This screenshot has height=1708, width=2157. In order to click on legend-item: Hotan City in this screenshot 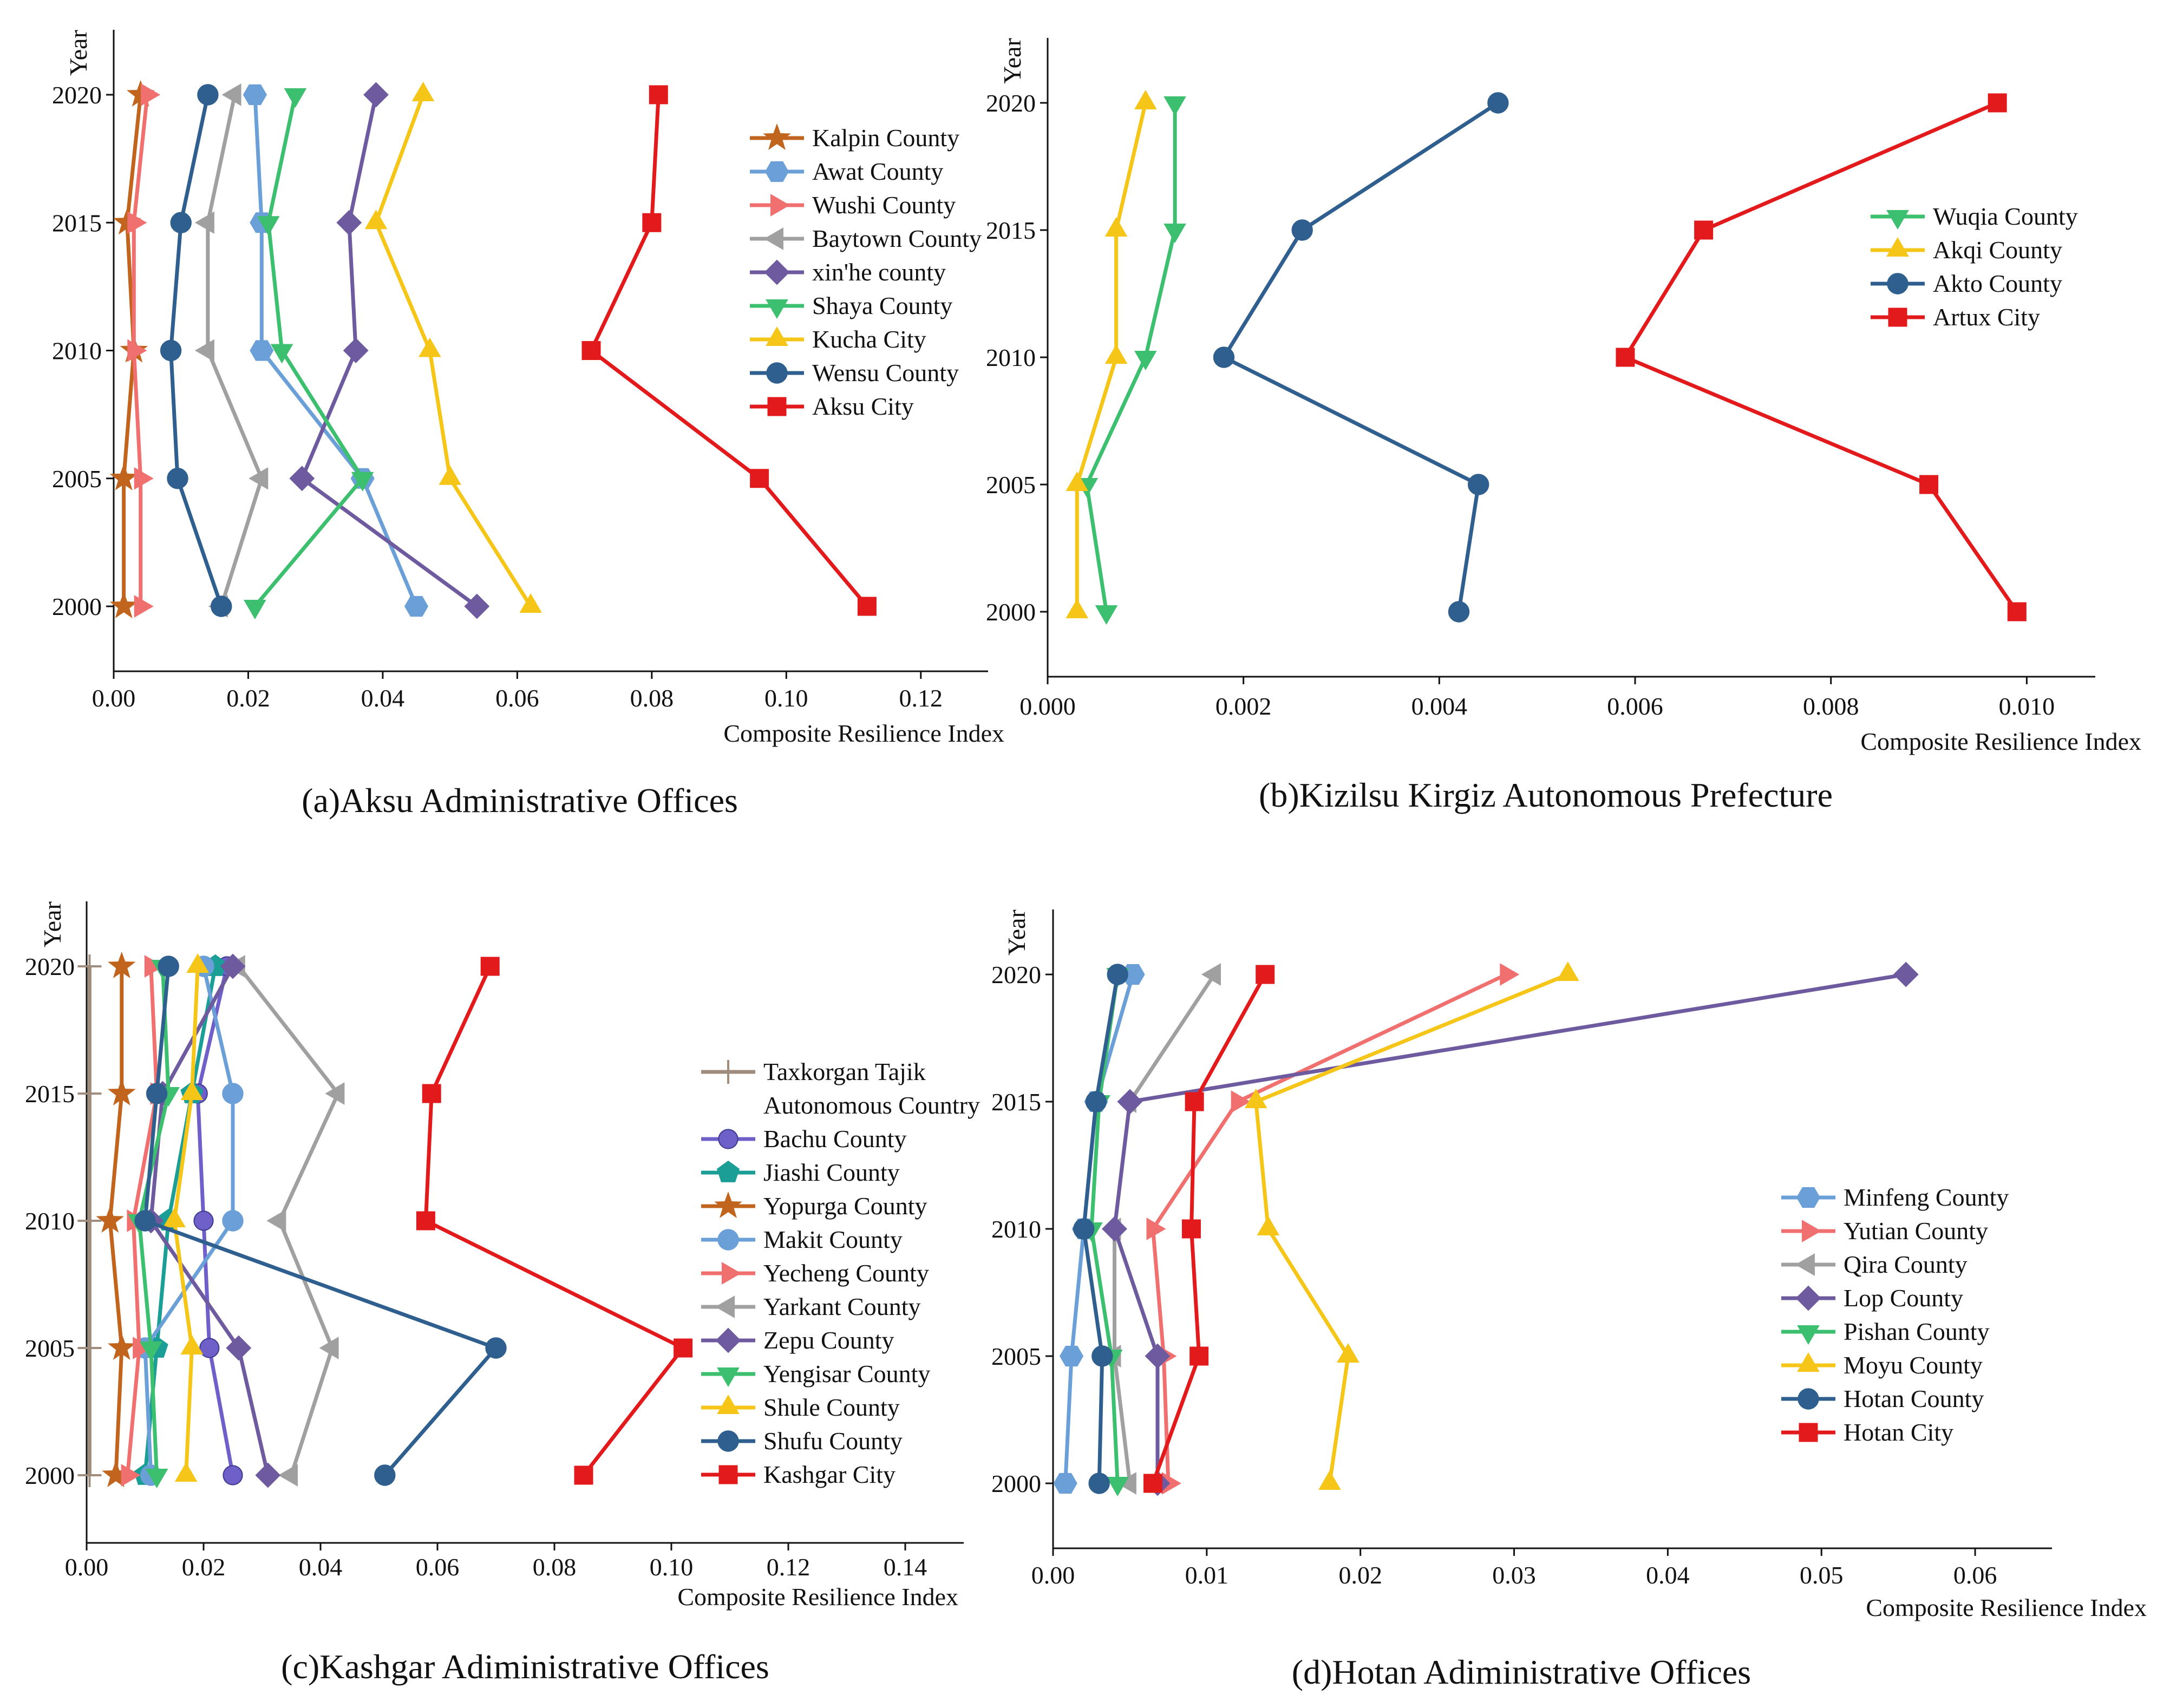, I will do `click(1867, 1432)`.